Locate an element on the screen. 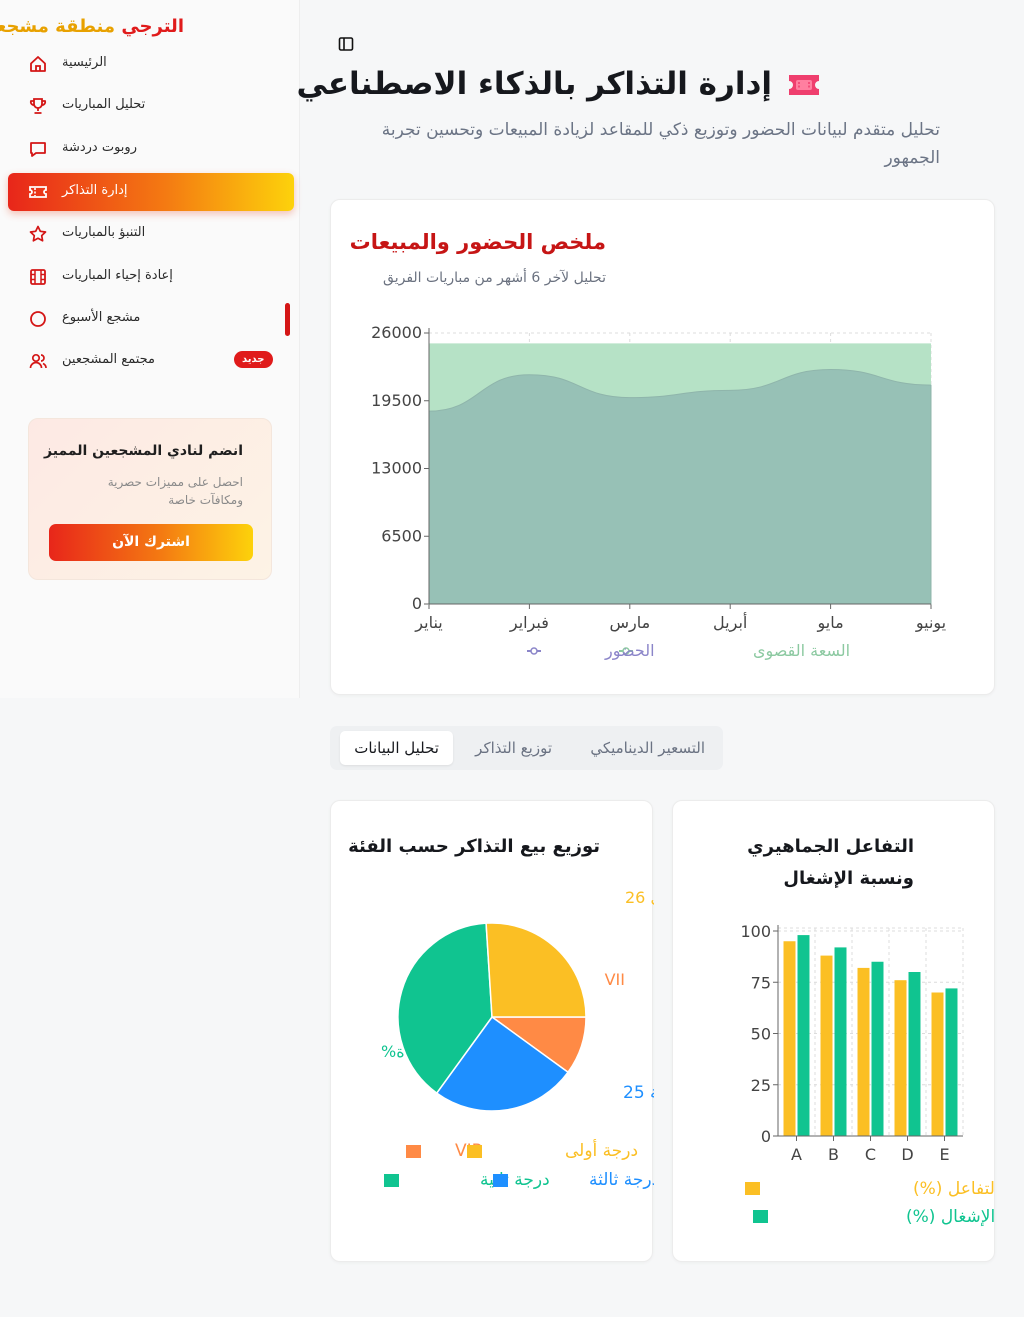  film-icon is located at coordinates (38, 277).